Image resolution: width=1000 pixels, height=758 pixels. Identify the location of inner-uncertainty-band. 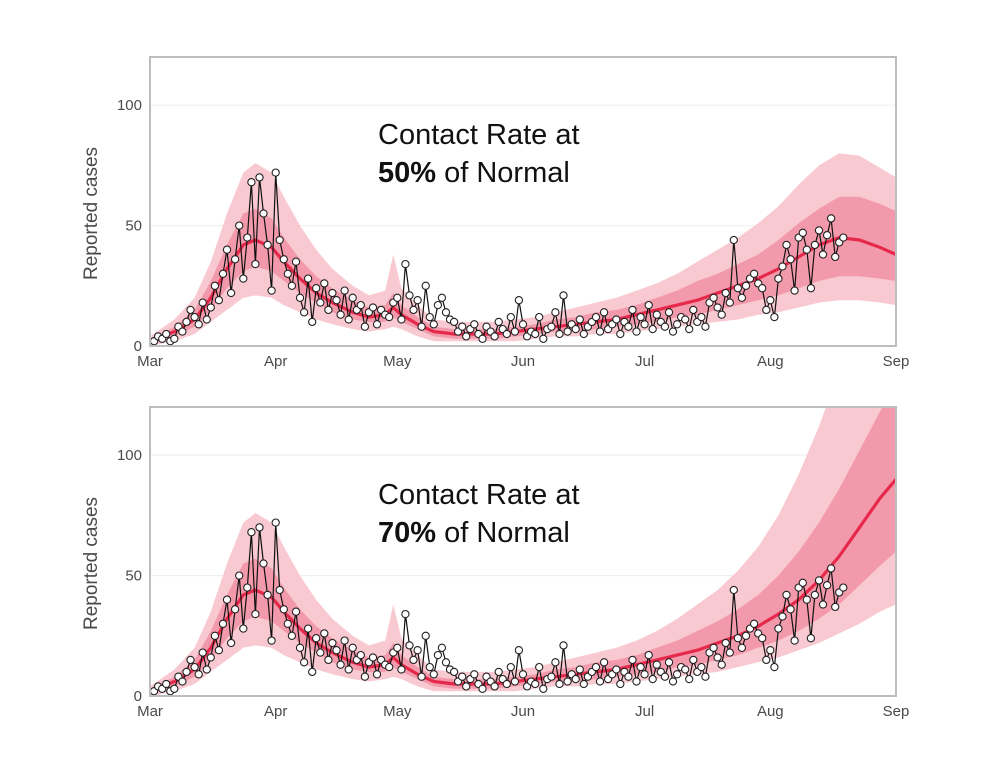
(523, 270).